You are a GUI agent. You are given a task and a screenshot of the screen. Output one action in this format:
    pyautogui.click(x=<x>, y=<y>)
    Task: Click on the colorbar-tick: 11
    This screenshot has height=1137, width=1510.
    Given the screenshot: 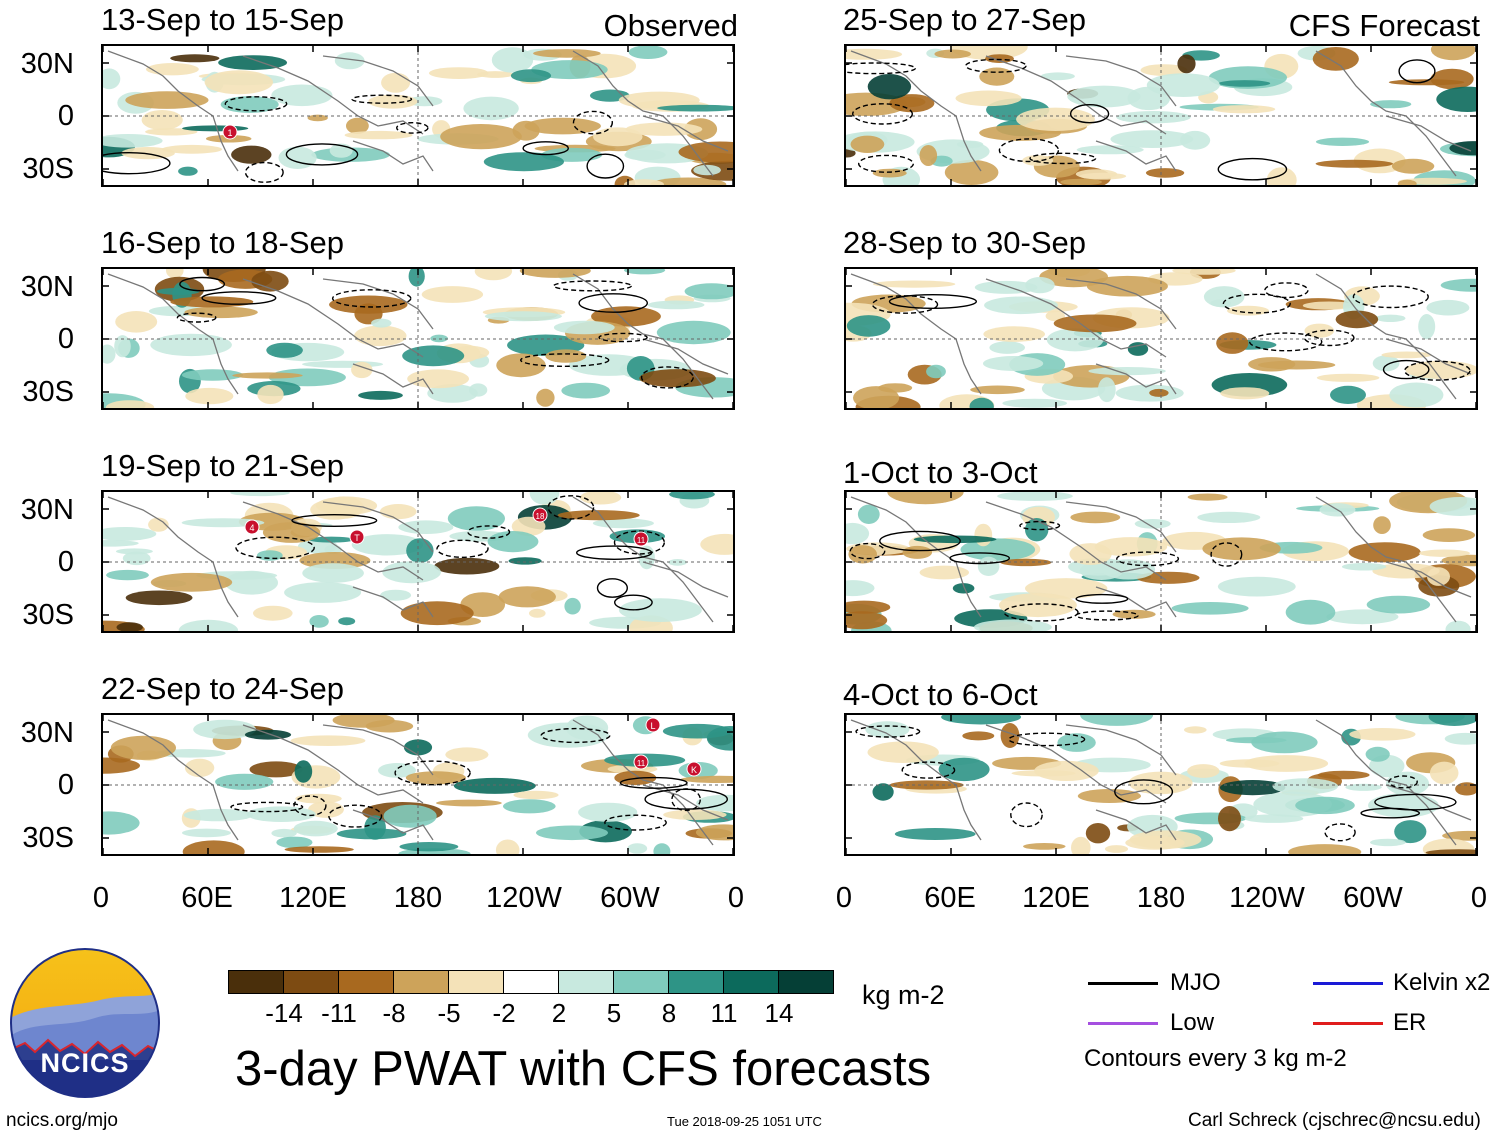 What is the action you would take?
    pyautogui.click(x=724, y=1013)
    